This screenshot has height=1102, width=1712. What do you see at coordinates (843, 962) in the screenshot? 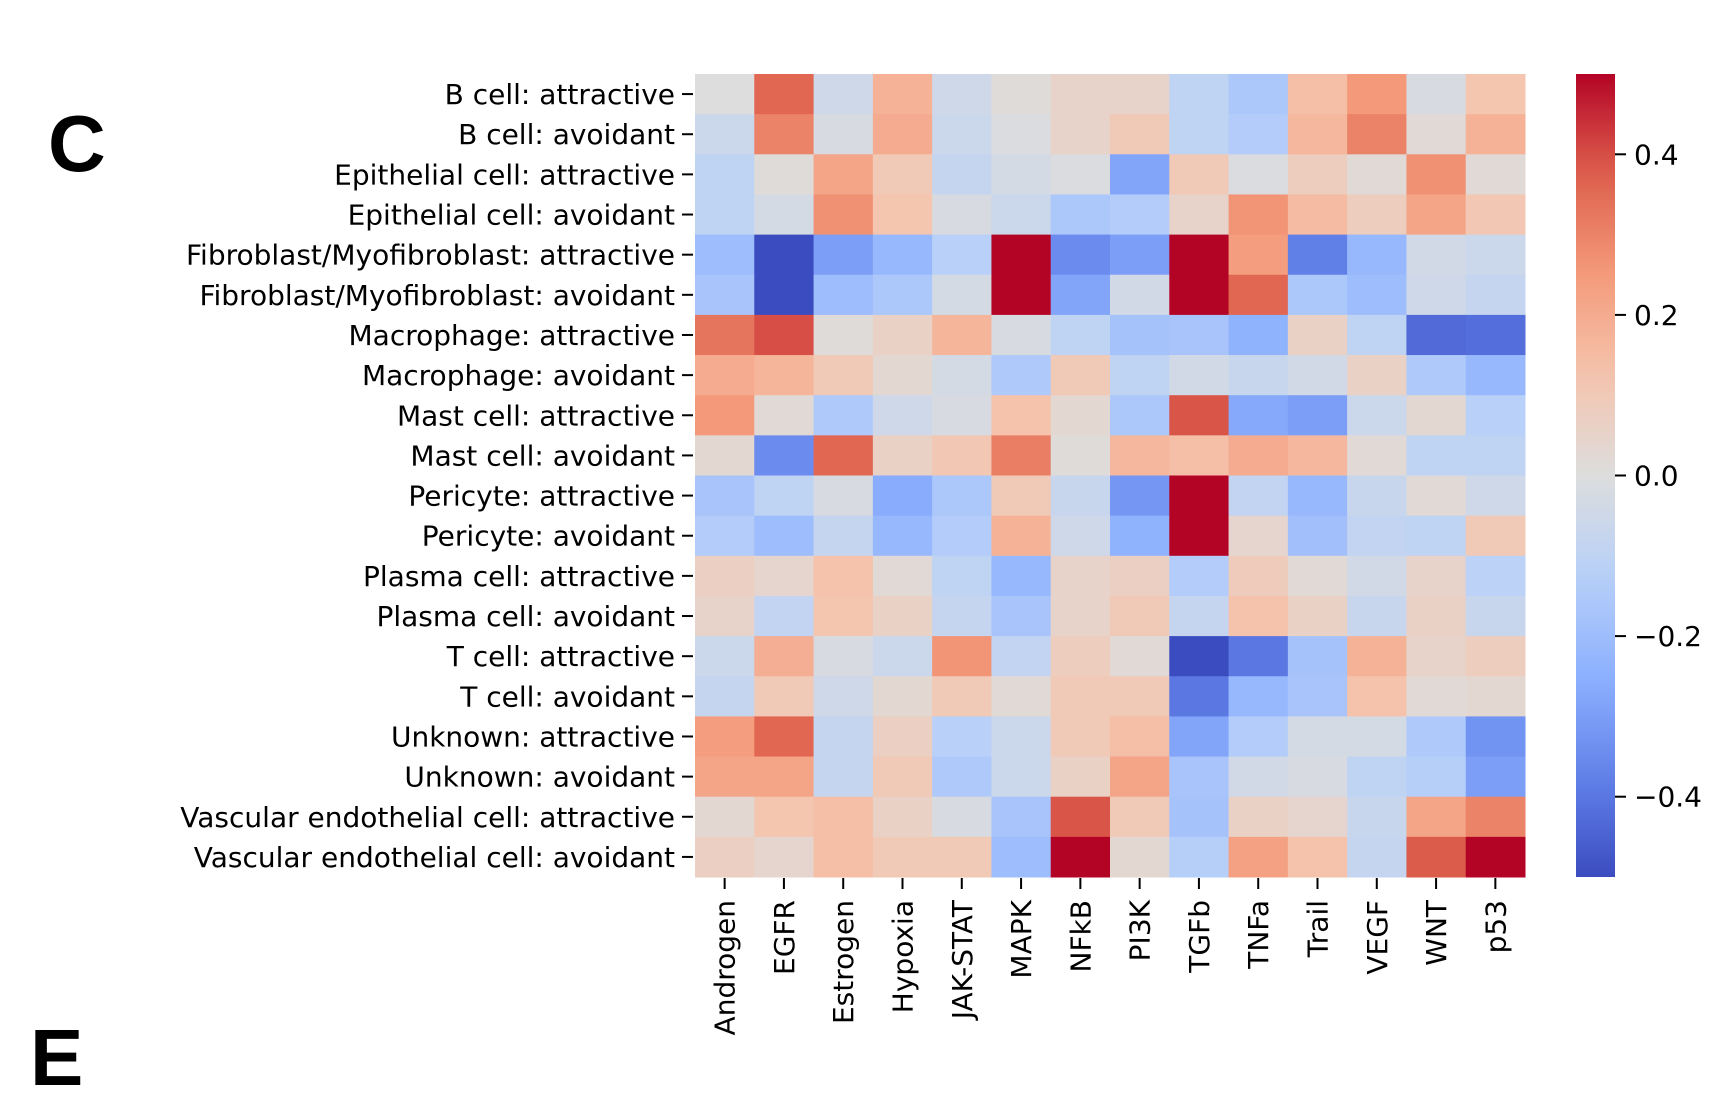
I see `column-label: Estrogen` at bounding box center [843, 962].